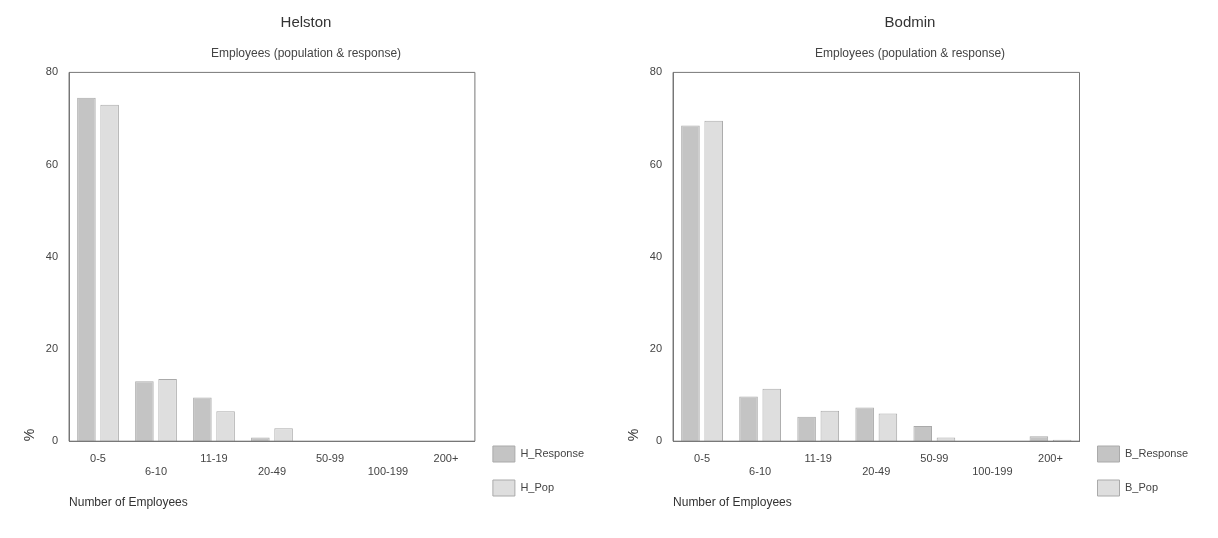  Describe the element at coordinates (552, 453) in the screenshot. I see `legend-label: H_Response` at that location.